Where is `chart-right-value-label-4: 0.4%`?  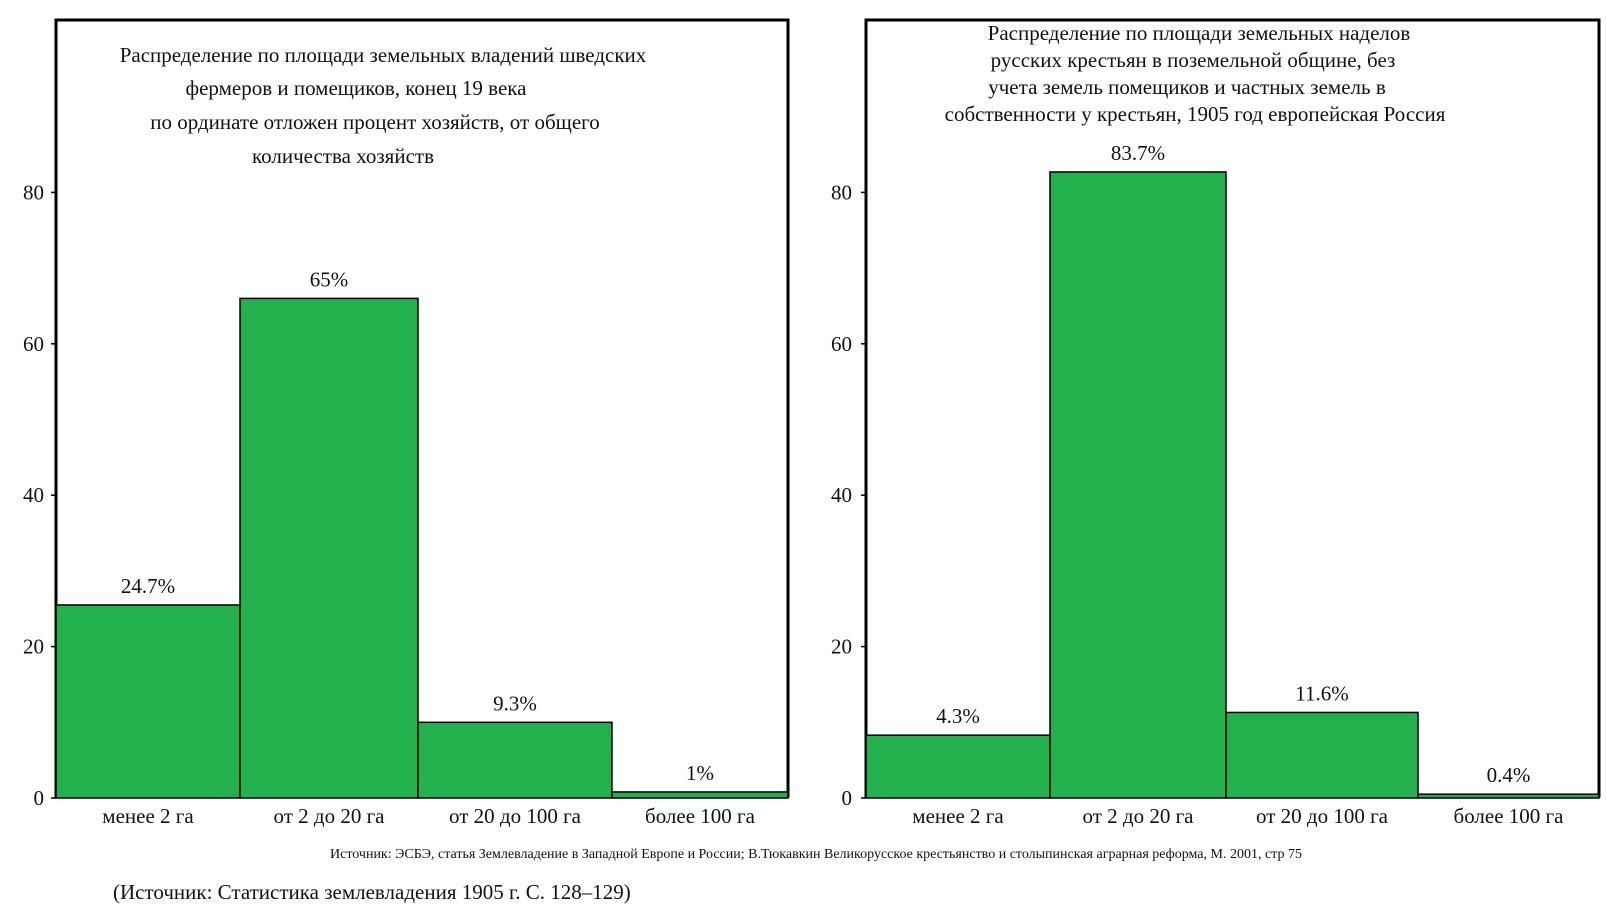
chart-right-value-label-4: 0.4% is located at coordinates (1509, 775).